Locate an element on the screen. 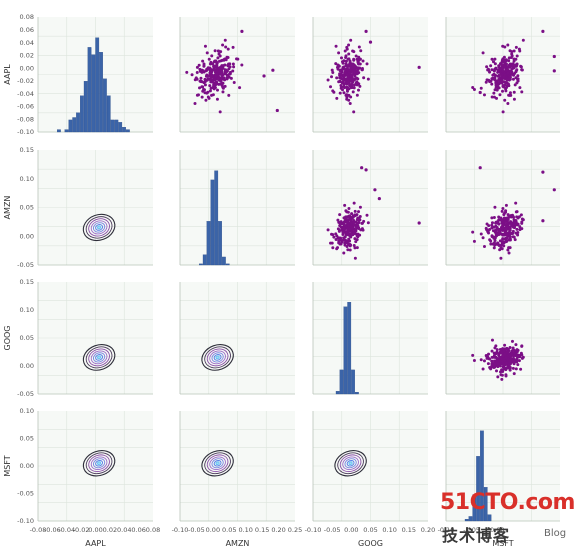 The image size is (578, 559). kde-peak is located at coordinates (99, 463).